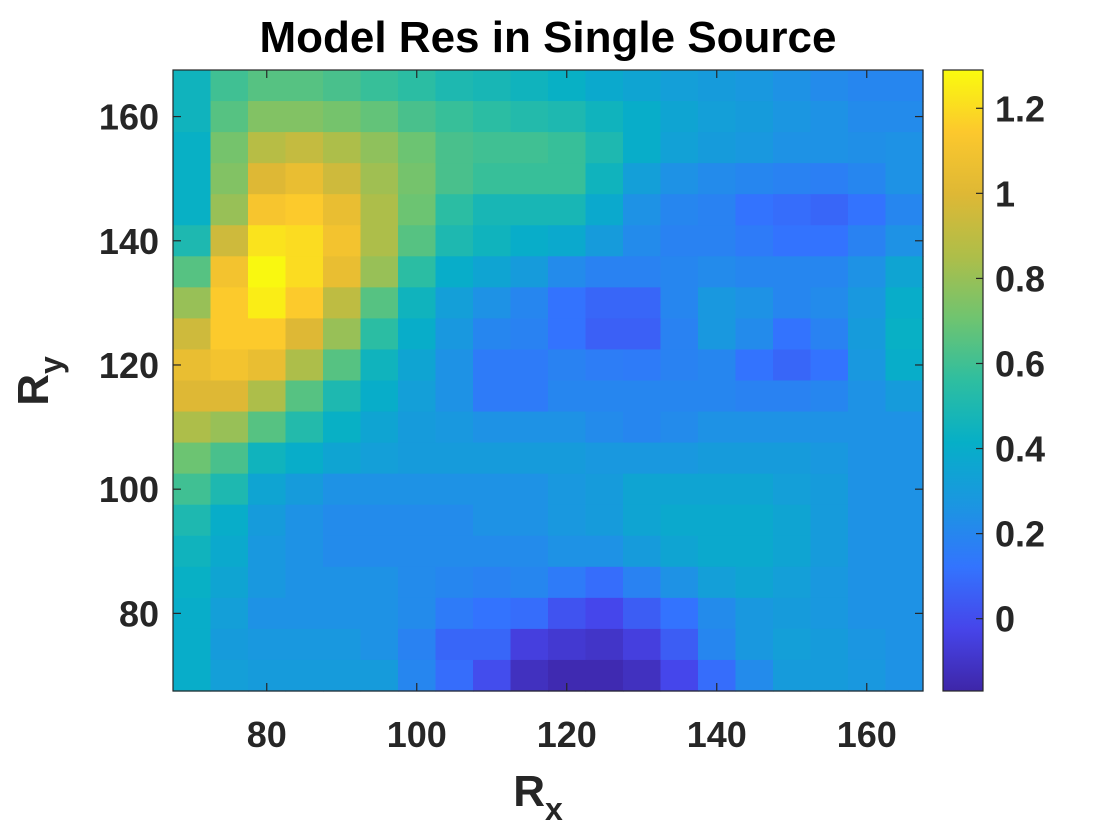  I want to click on chart-title: Model Res in Single Source, so click(547, 37).